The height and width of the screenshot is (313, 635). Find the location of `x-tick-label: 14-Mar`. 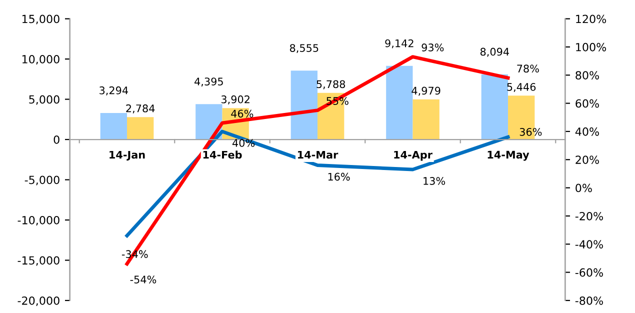

x-tick-label: 14-Mar is located at coordinates (318, 154).